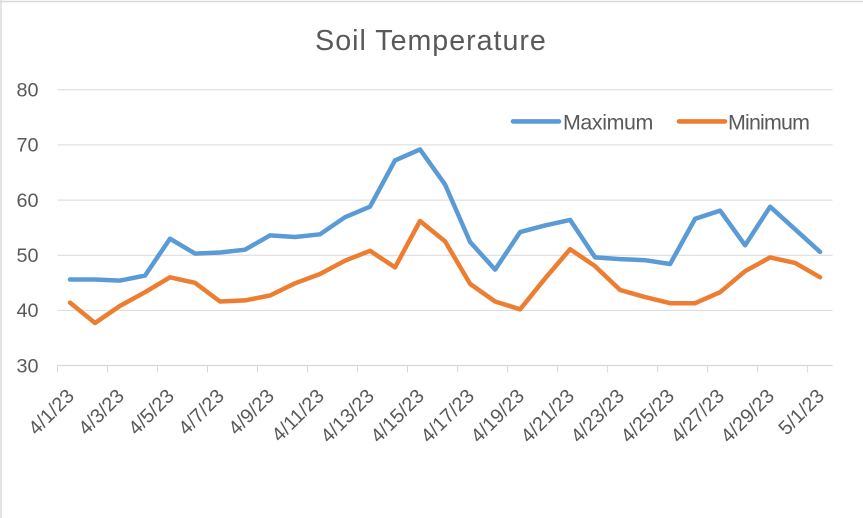 Image resolution: width=863 pixels, height=518 pixels. I want to click on svg-text: Soil Temperature, so click(431, 41).